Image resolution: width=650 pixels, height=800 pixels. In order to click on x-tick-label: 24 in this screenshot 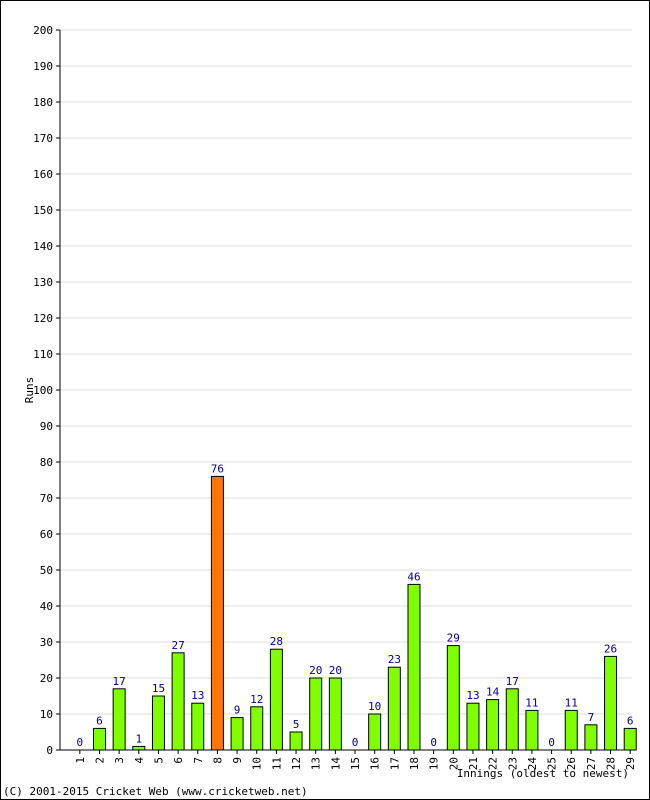, I will do `click(532, 764)`.